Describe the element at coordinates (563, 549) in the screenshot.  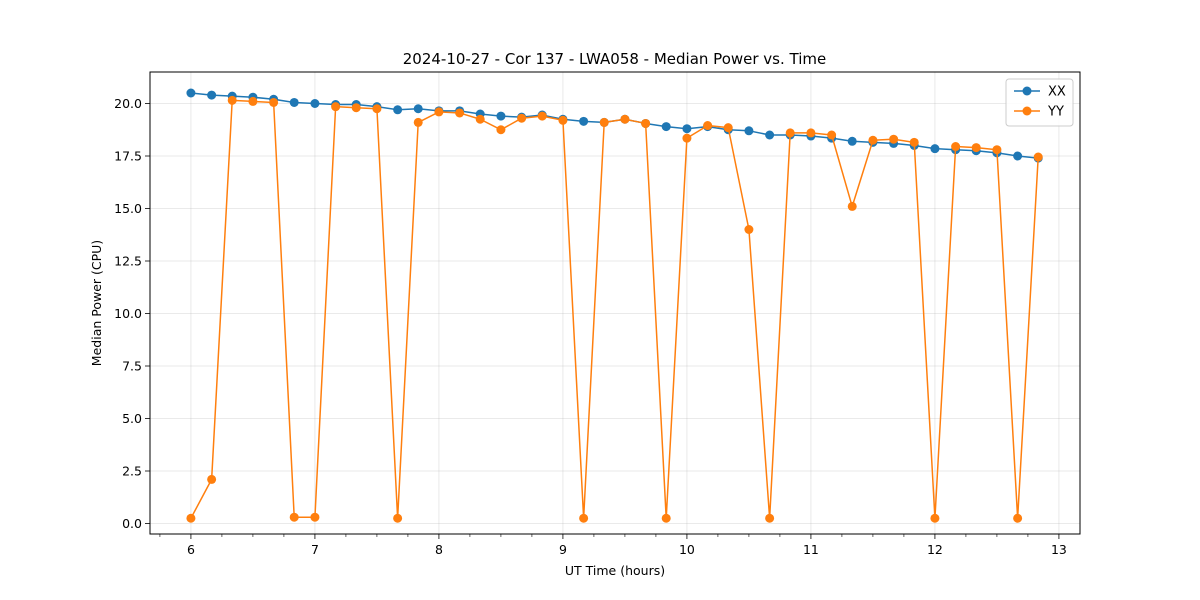
I see `x-tick-label: 9` at that location.